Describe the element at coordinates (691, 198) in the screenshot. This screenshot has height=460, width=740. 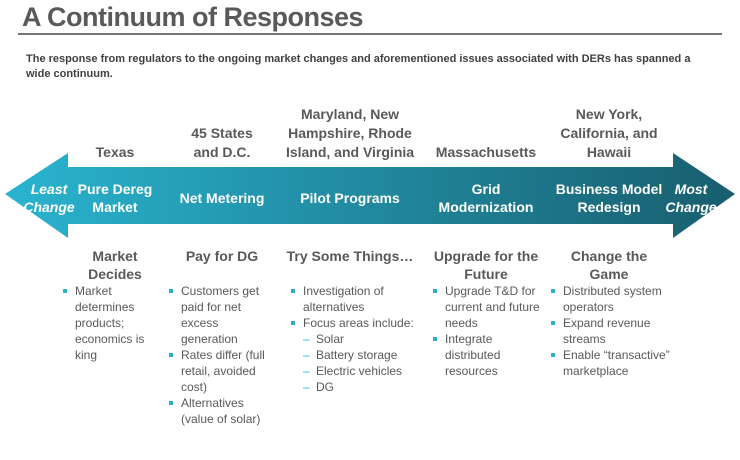
I see `most-change-label: Most Change` at that location.